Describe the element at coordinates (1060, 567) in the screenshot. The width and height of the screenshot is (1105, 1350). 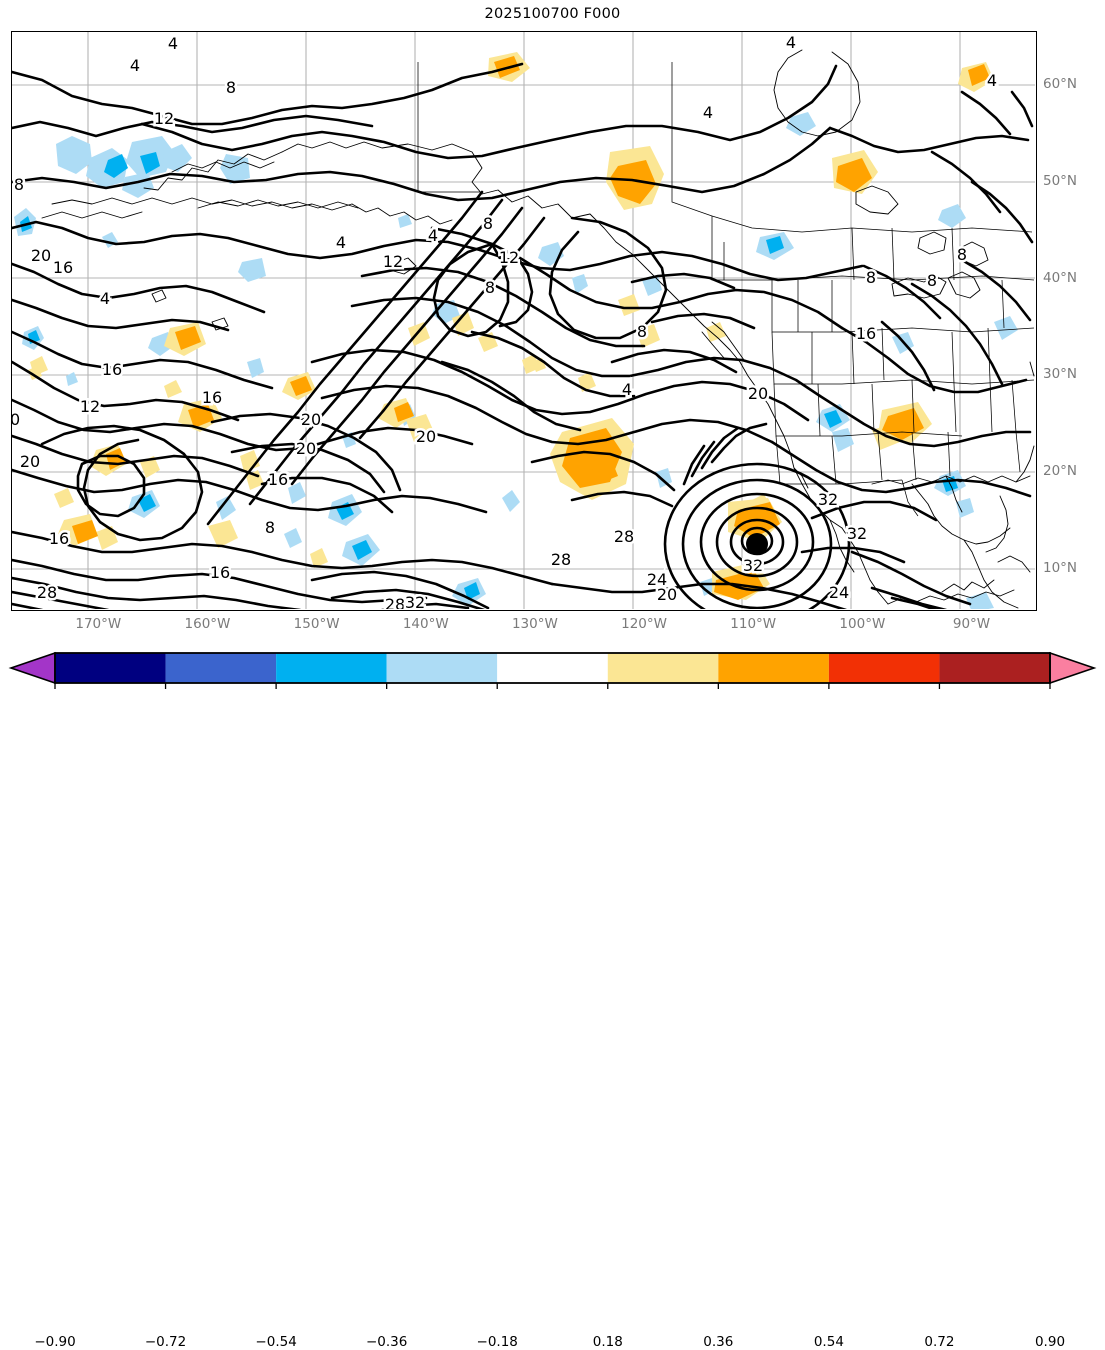
I see `lat-tick-label: 10°N` at that location.